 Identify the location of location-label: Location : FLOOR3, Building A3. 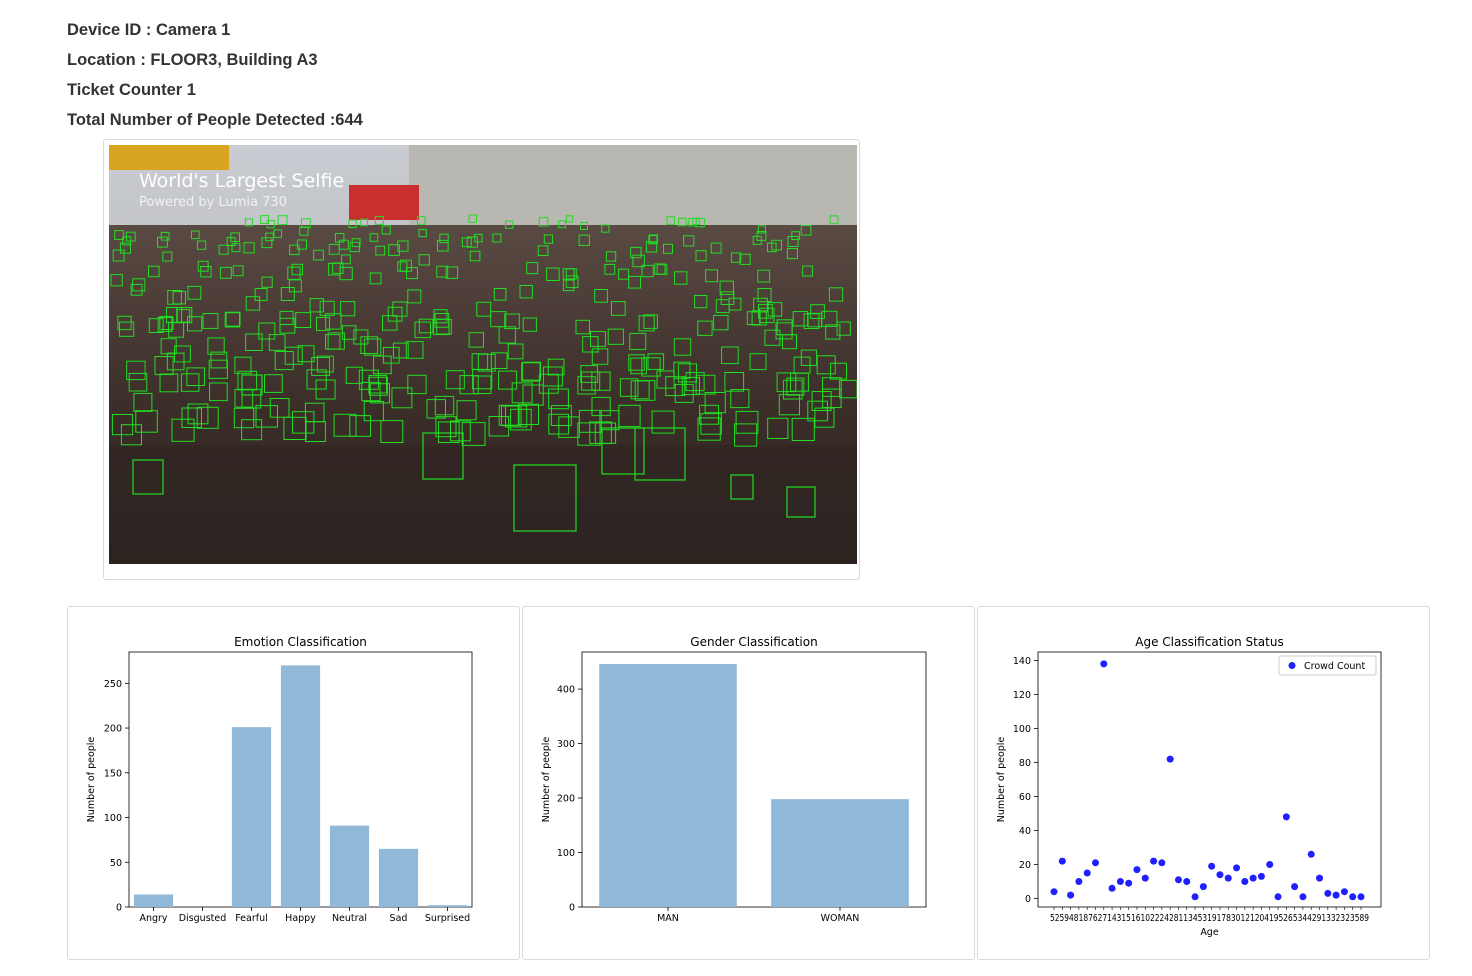
(192, 60).